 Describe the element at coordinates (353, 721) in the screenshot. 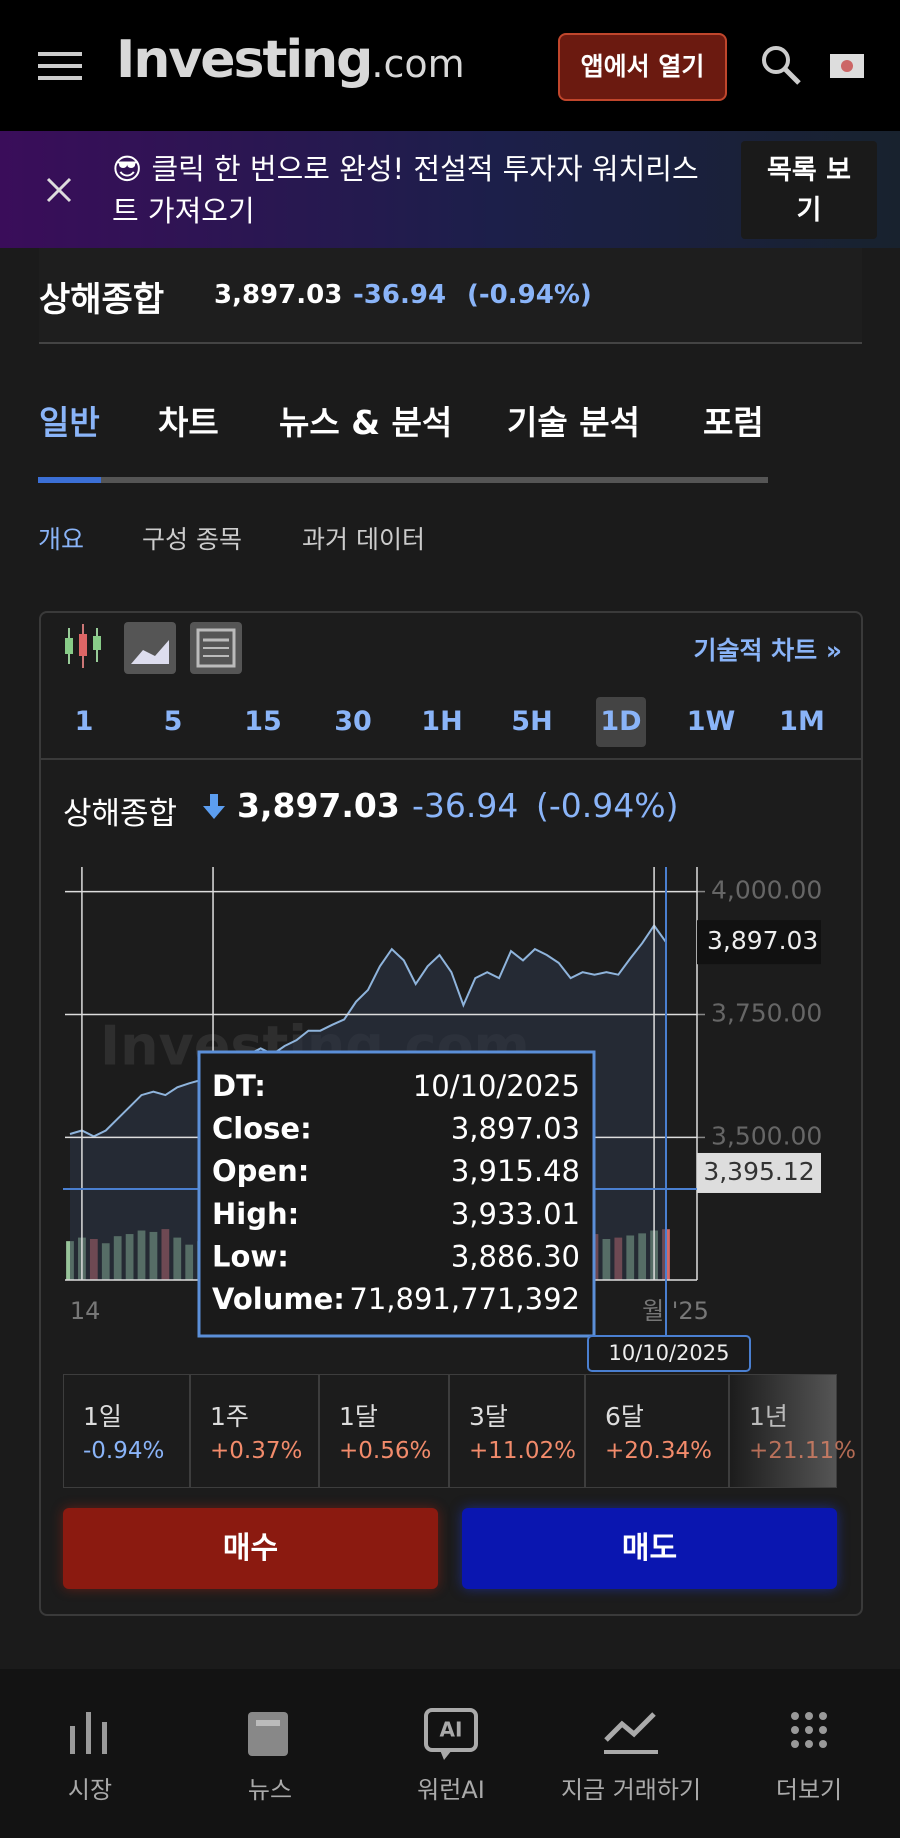

I see `interval: 30` at that location.